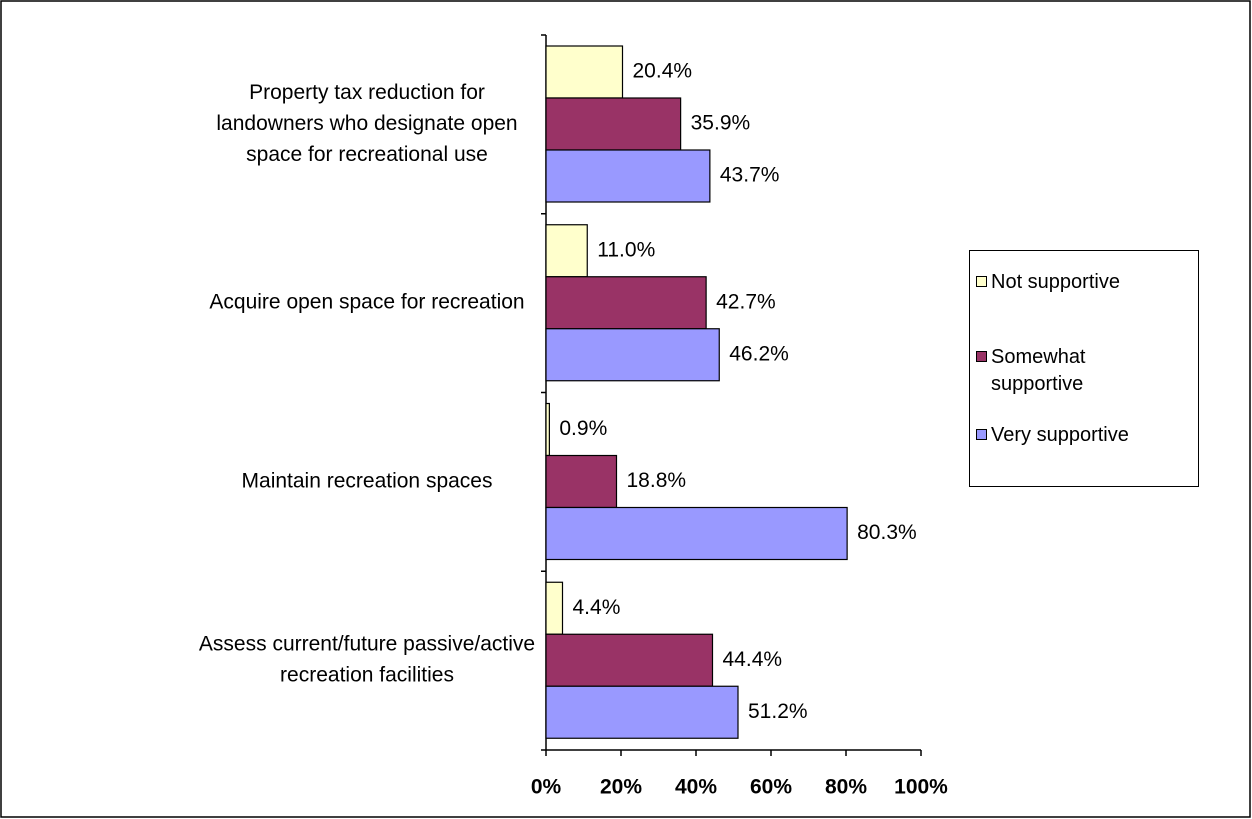 The height and width of the screenshot is (819, 1252). Describe the element at coordinates (778, 711) in the screenshot. I see `value-label: 51.2%` at that location.